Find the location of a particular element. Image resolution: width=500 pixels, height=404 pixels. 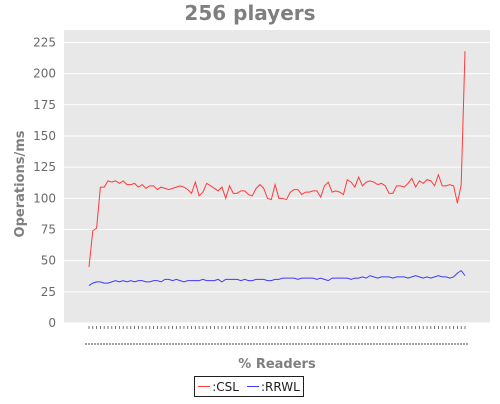

legend-swatch-rrwl is located at coordinates (252, 386).